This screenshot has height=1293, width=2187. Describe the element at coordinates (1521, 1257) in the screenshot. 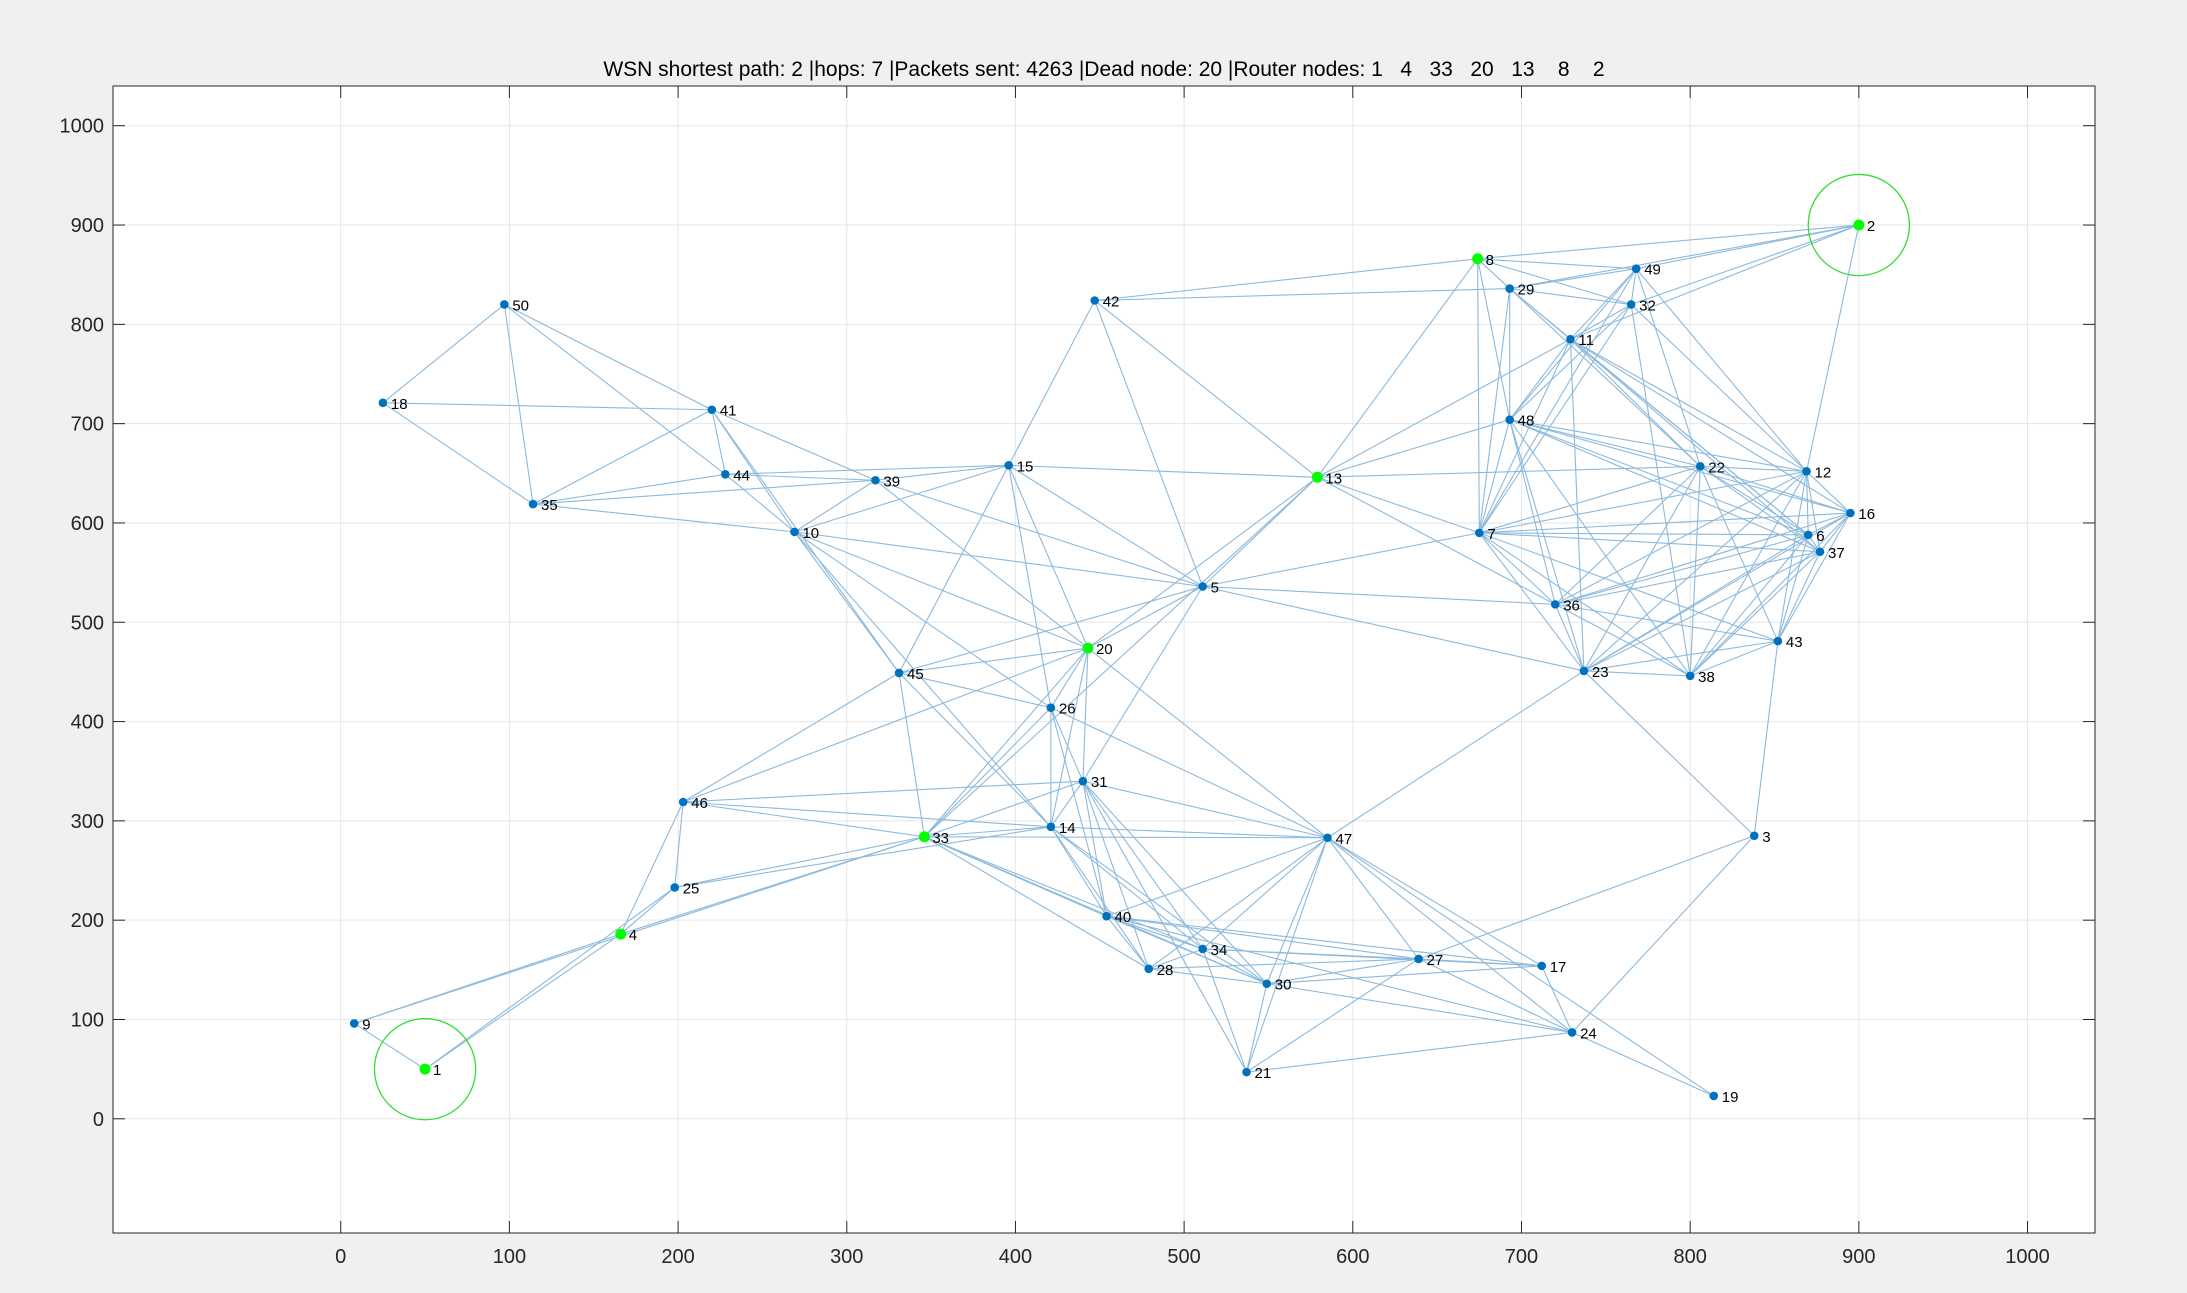

I see `x-tick-label: 700` at that location.